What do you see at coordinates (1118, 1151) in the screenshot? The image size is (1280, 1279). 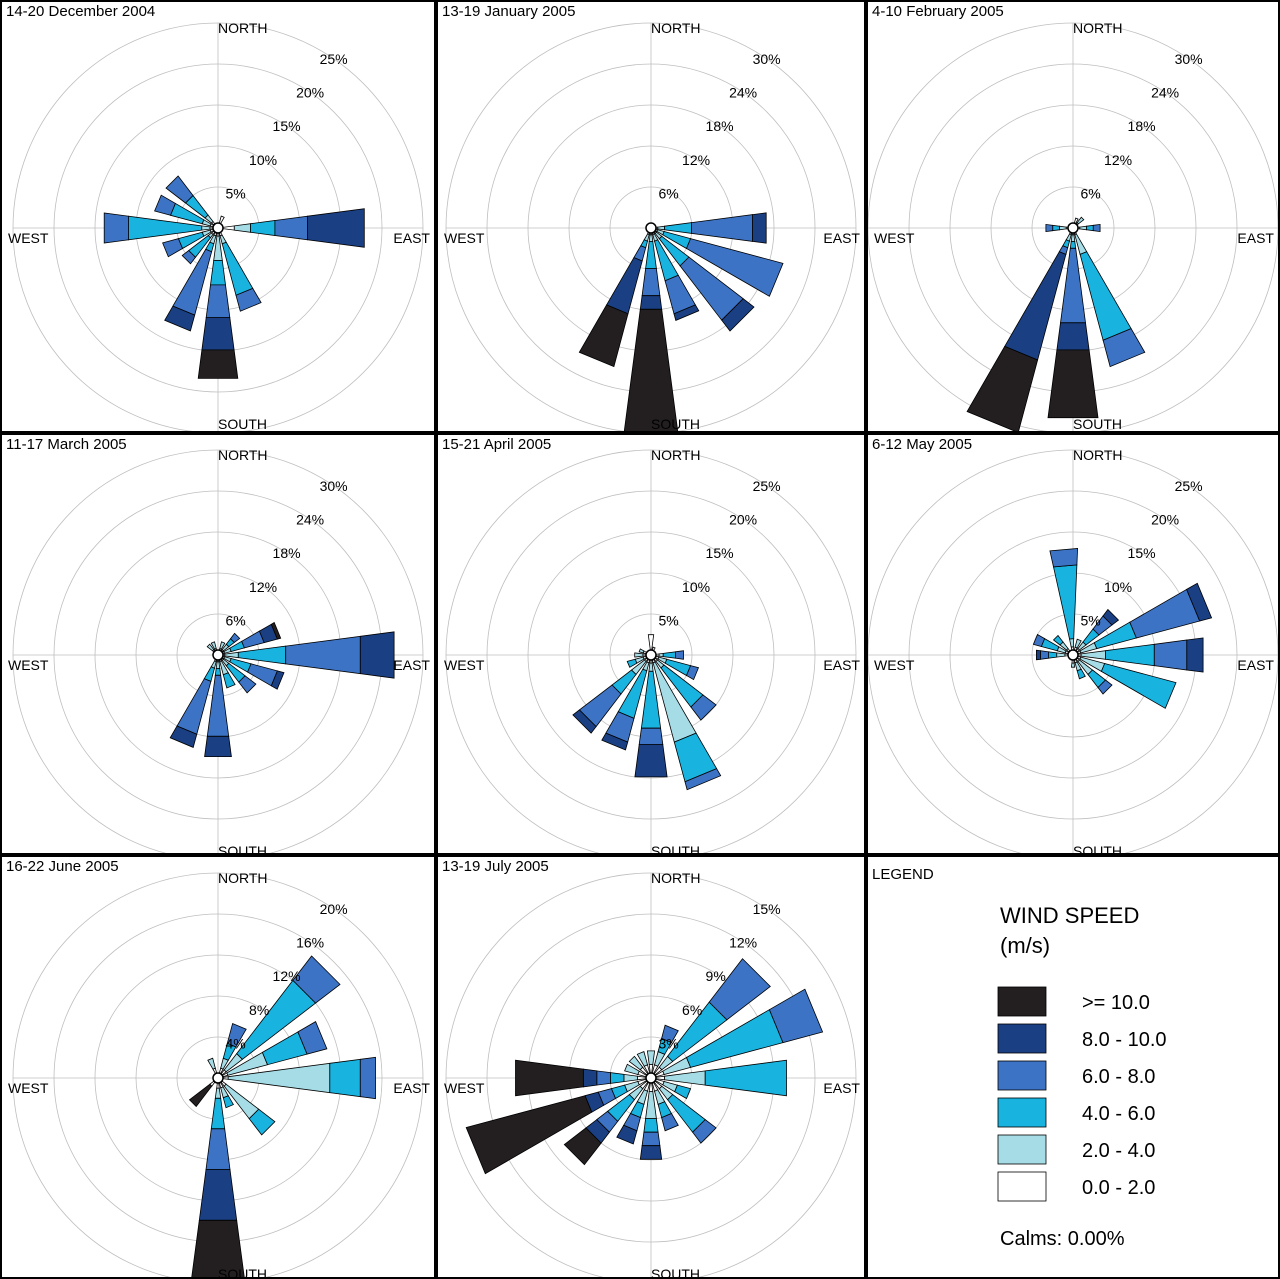 I see `legend-label: 2.0 - 4.0` at bounding box center [1118, 1151].